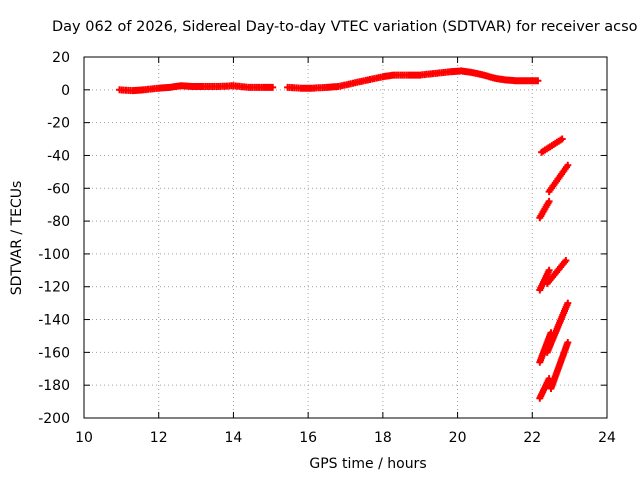  I want to click on y-tick-label: -200, so click(54, 419).